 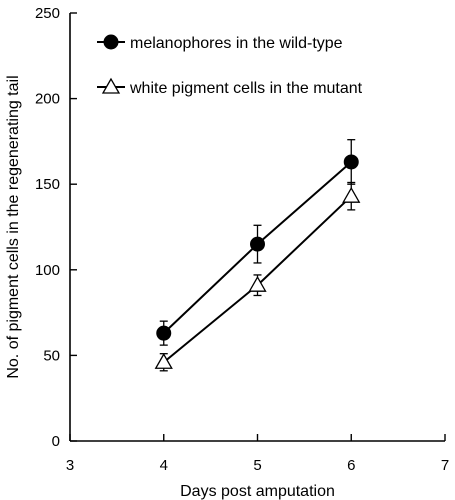 What do you see at coordinates (445, 465) in the screenshot?
I see `x-tick-label: 7` at bounding box center [445, 465].